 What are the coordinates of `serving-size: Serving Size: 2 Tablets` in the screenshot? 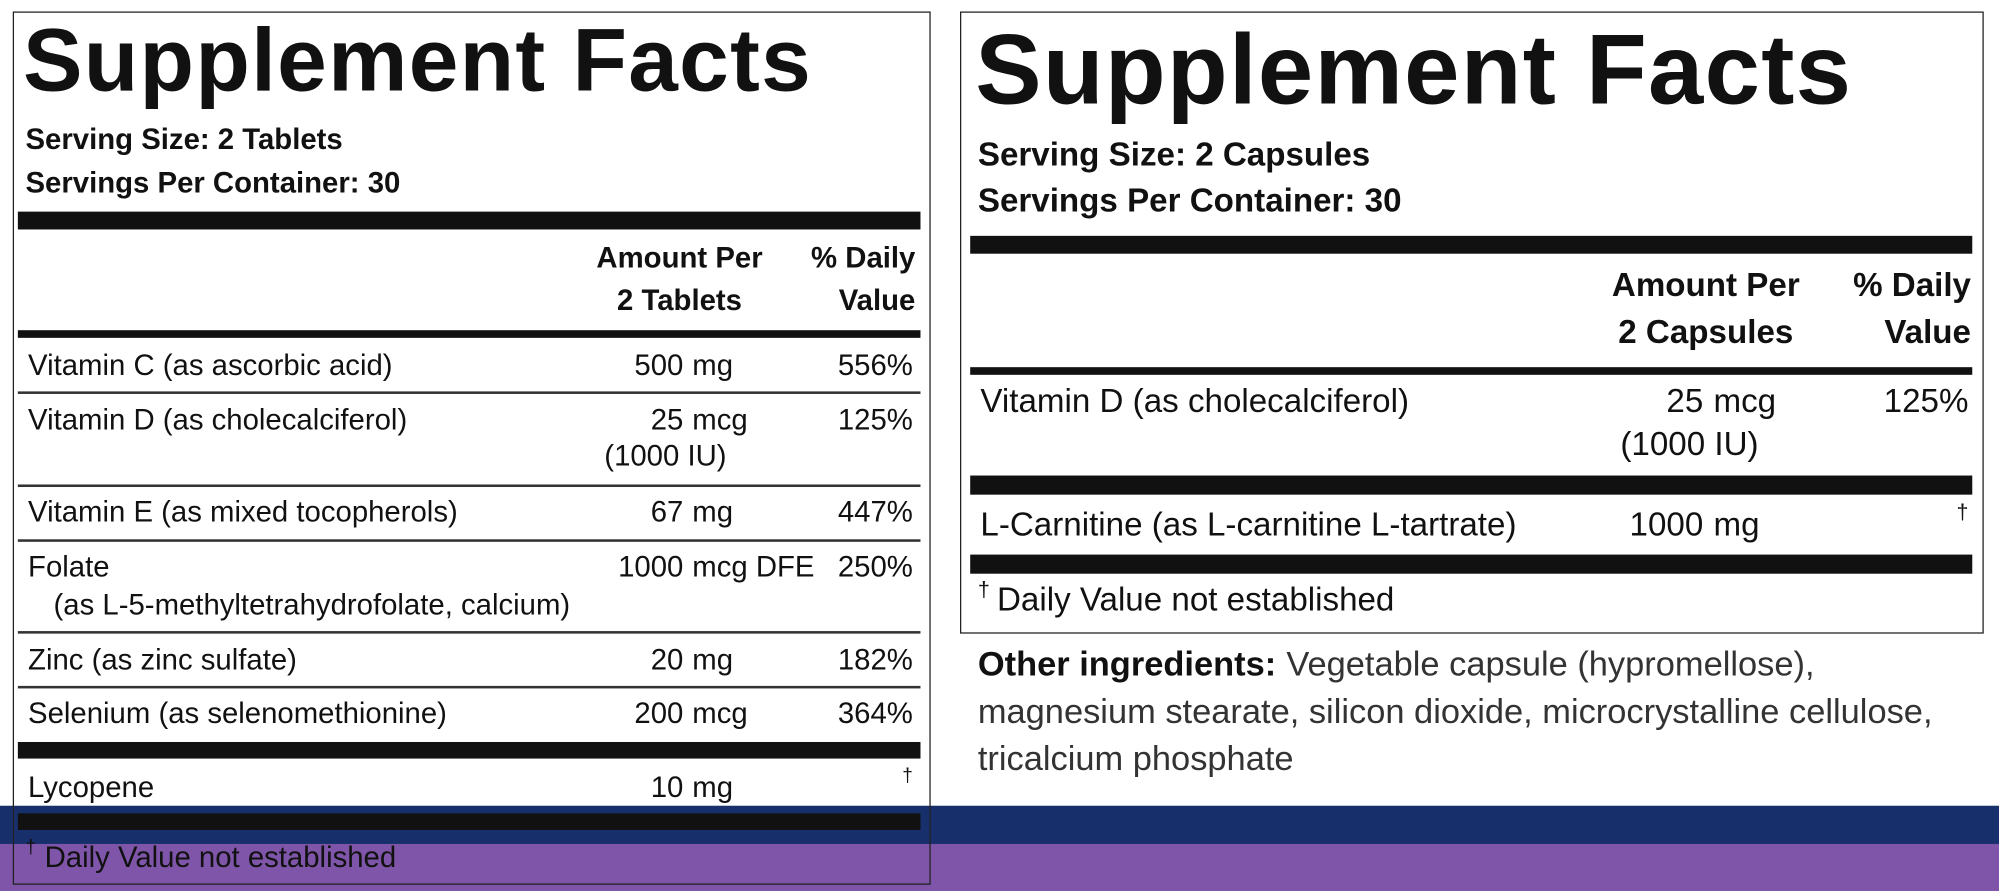 It's located at (184, 139).